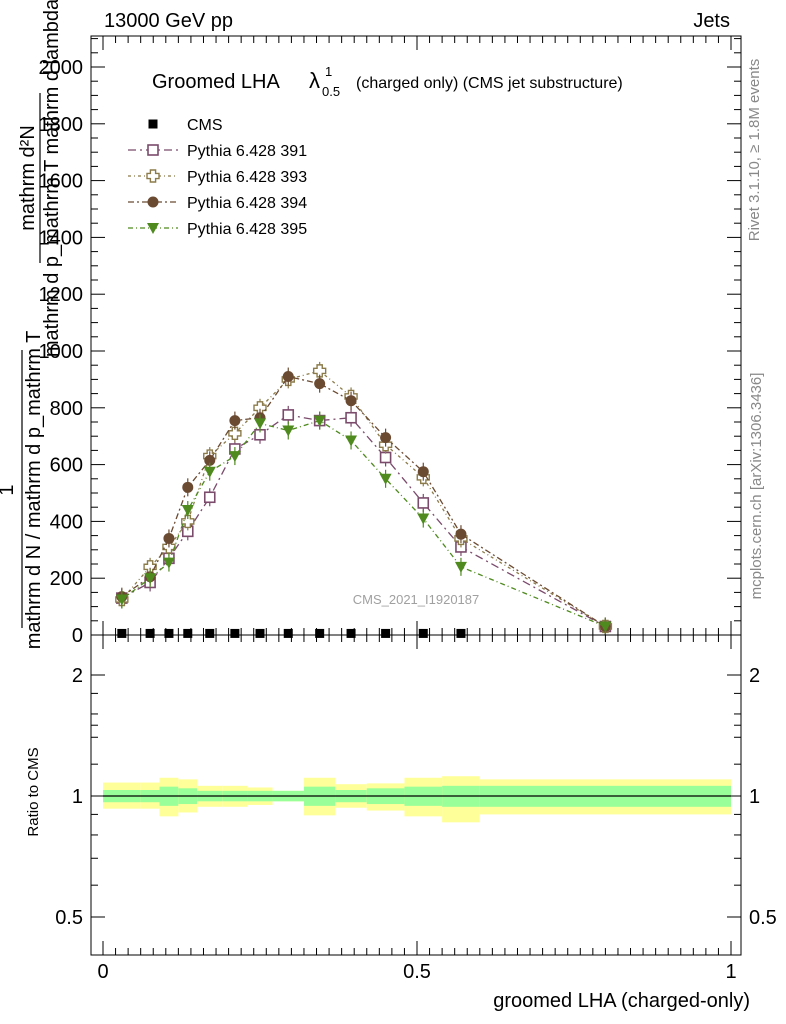 This screenshot has width=786, height=1024. I want to click on y-tick-label: 1400, so click(61, 238).